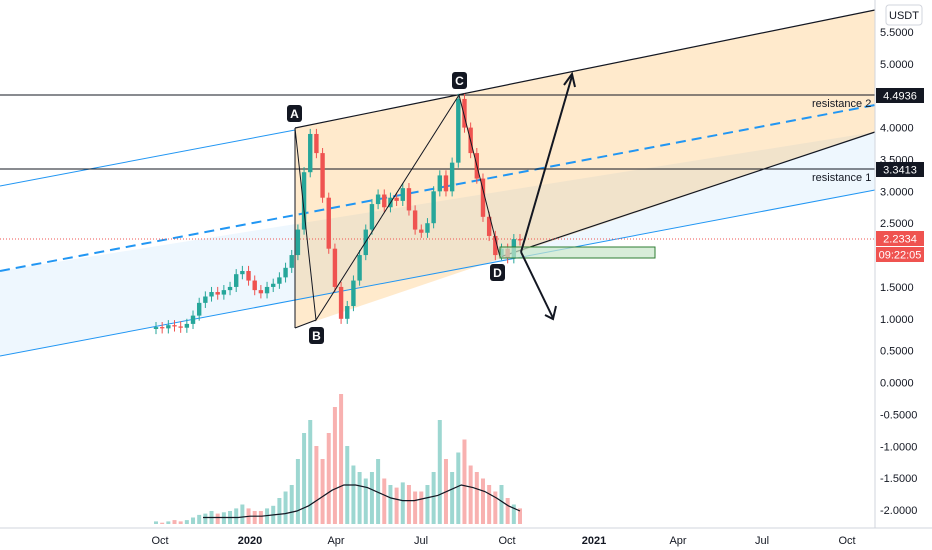 This screenshot has width=932, height=550. Describe the element at coordinates (897, 288) in the screenshot. I see `y-tick-label: 1.5000` at that location.